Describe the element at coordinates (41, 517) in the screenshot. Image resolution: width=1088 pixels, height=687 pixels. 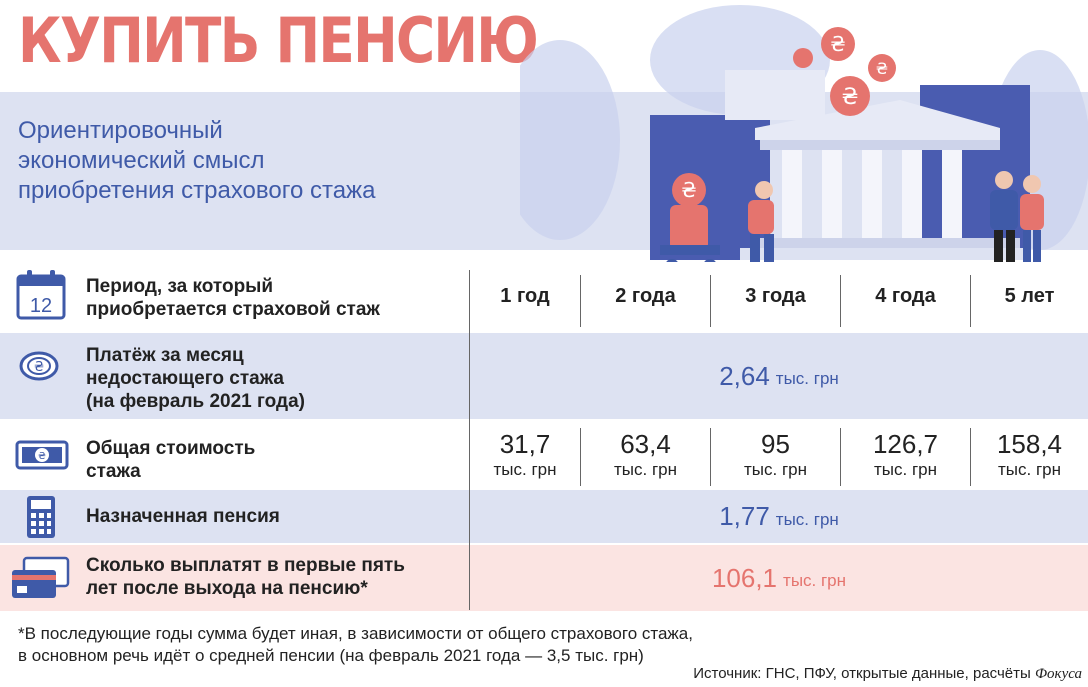
I see `calculator-icon` at that location.